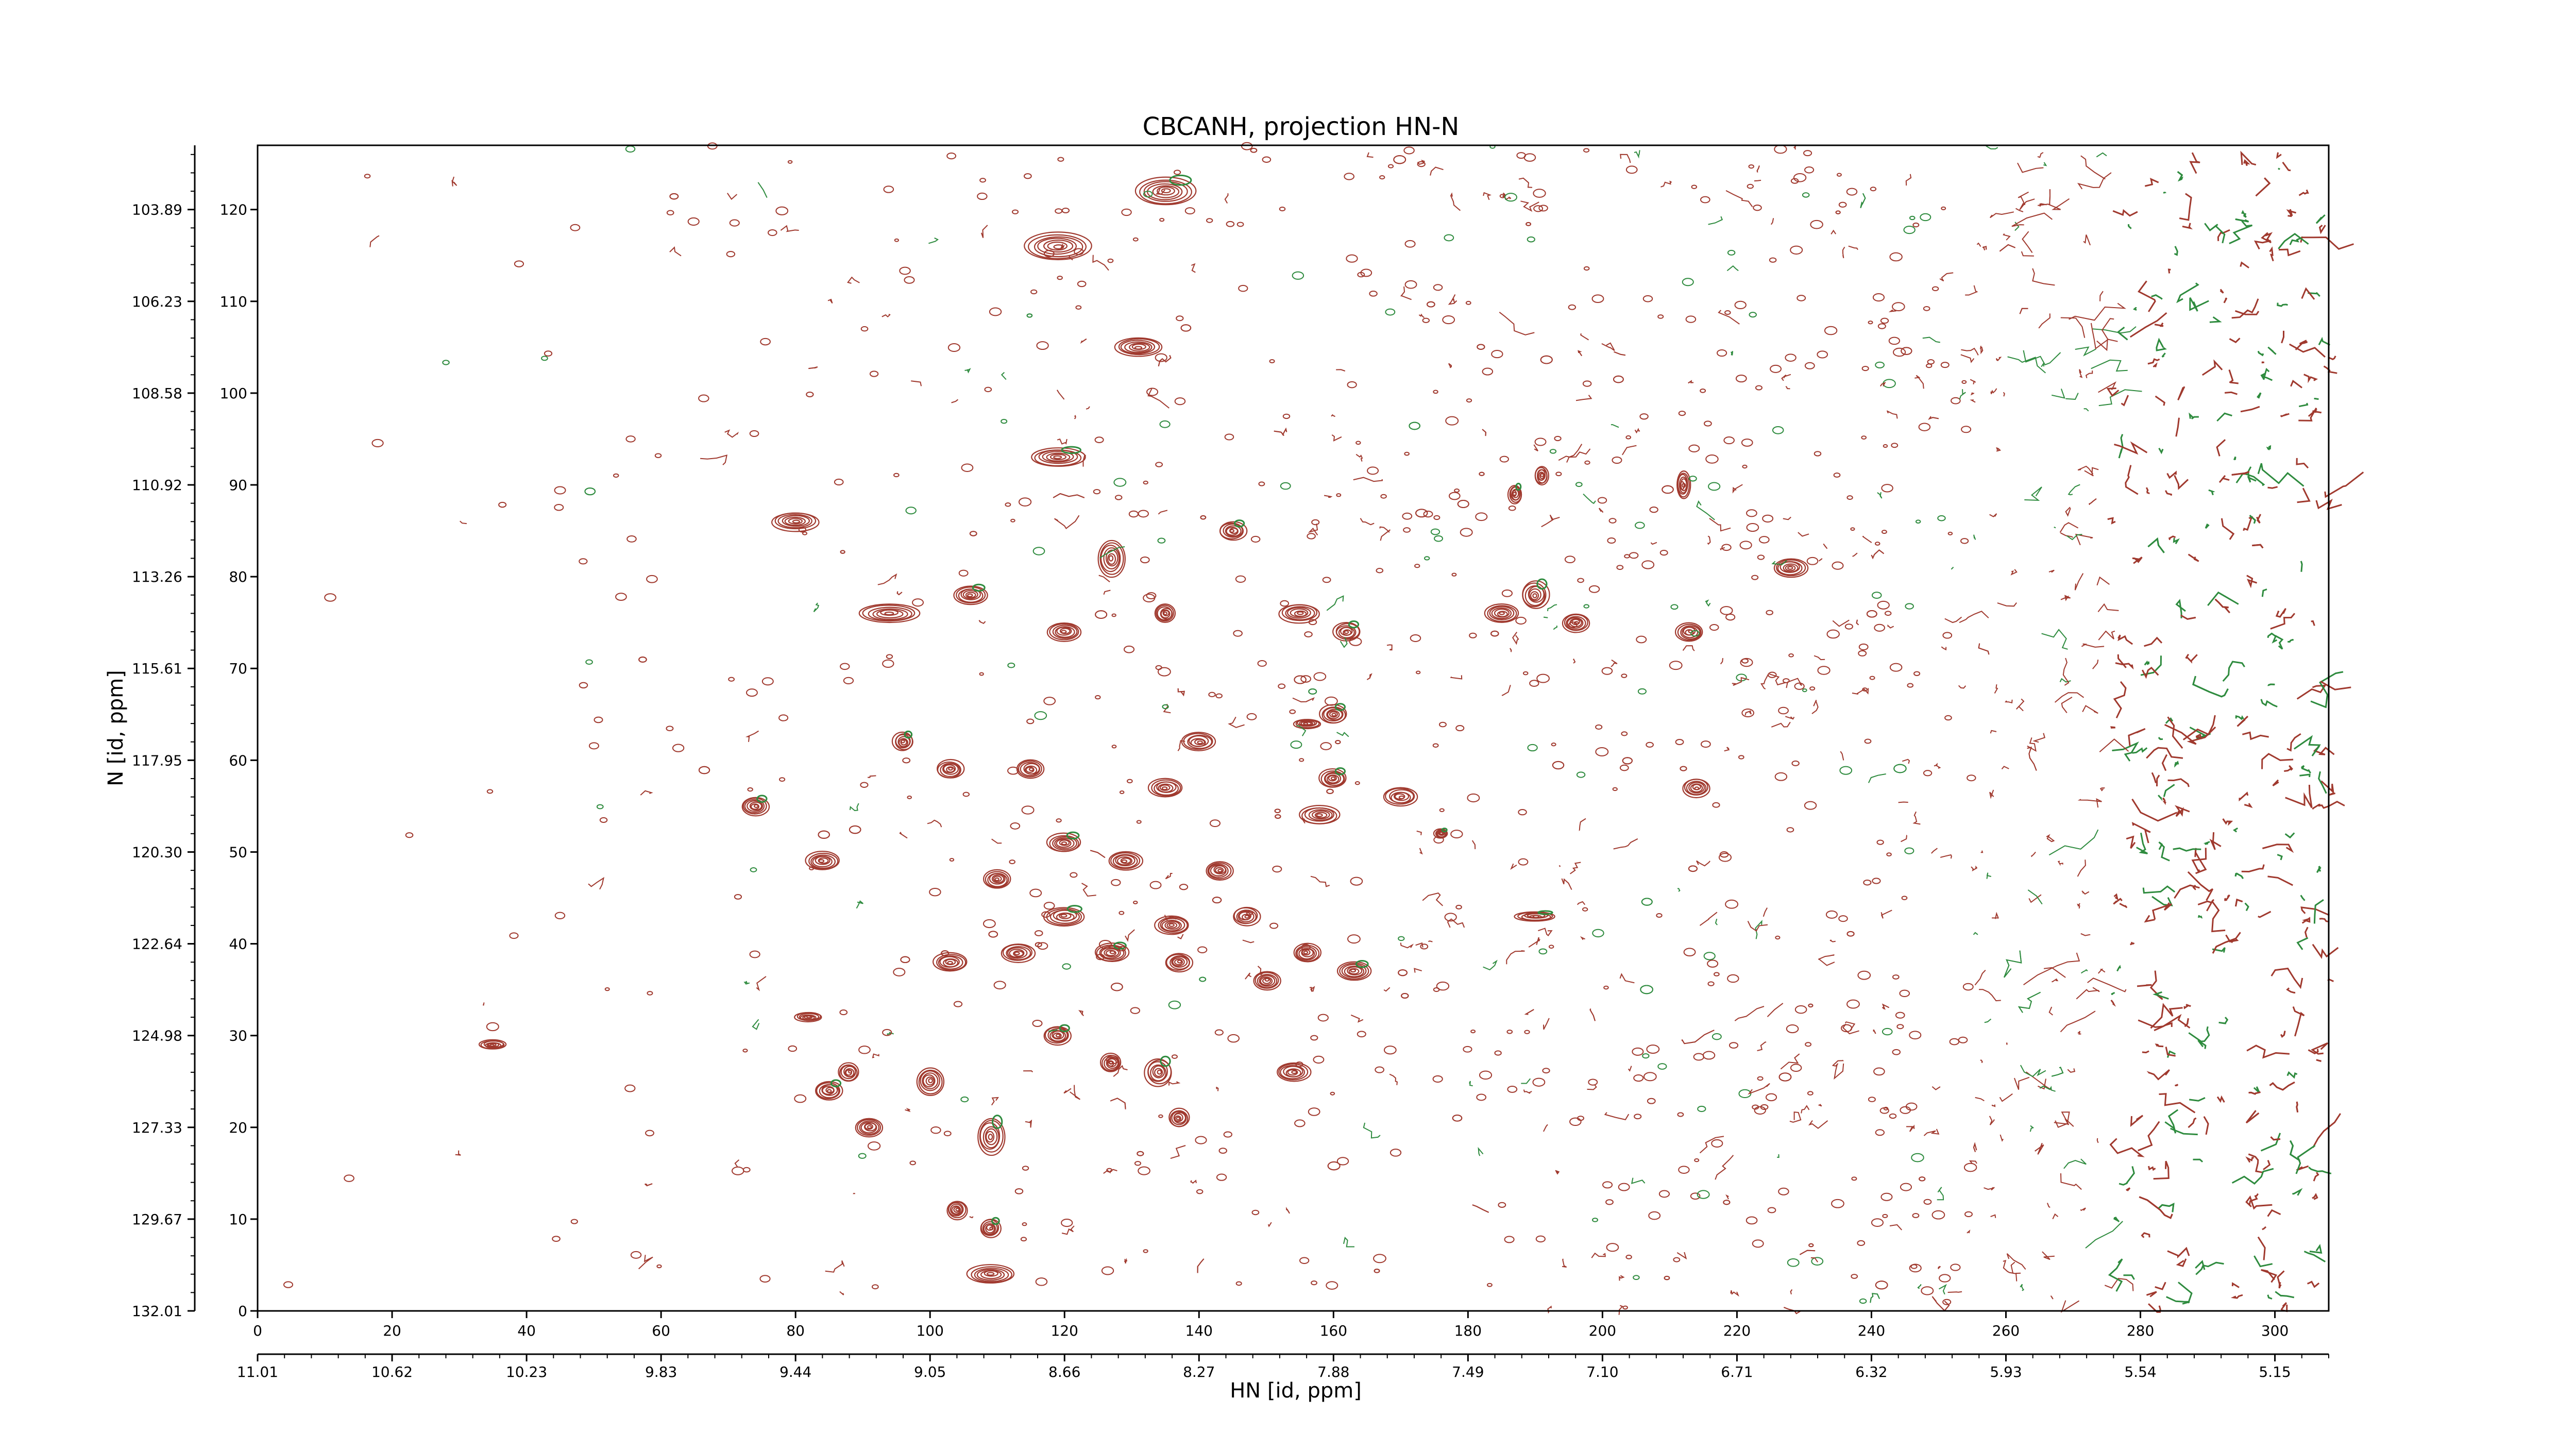 Image resolution: width=2576 pixels, height=1449 pixels. Describe the element at coordinates (157, 760) in the screenshot. I see `y-ppm-tick-label: 117.95` at that location.